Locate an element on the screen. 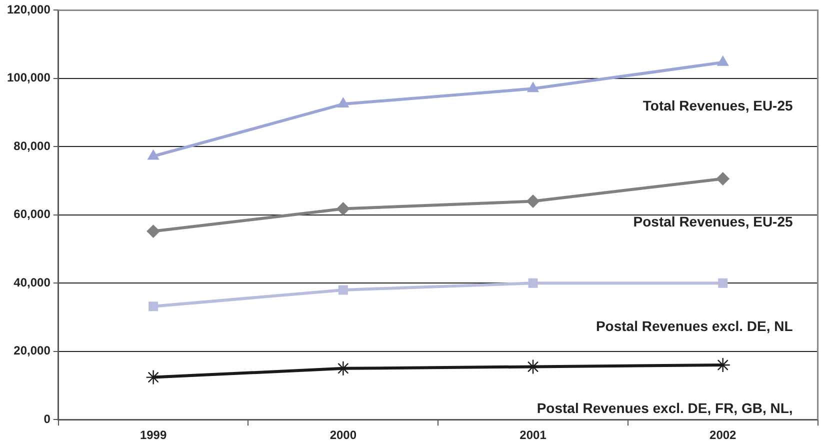 Image resolution: width=826 pixels, height=446 pixels. y-tick-label: 120,000 is located at coordinates (28, 9).